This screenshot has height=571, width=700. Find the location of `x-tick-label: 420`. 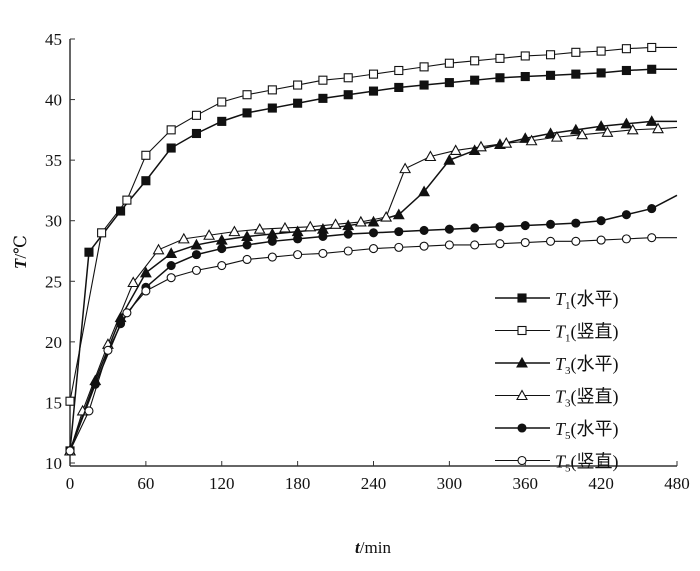

x-tick-label: 420 is located at coordinates (601, 483).